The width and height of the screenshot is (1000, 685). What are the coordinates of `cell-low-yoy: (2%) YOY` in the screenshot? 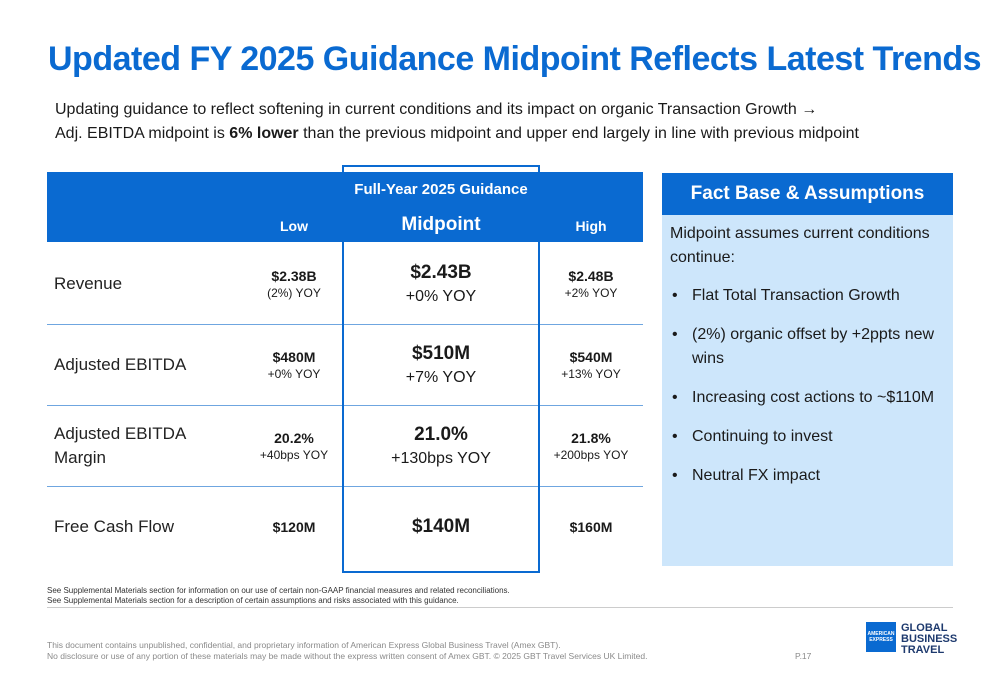 It's located at (294, 292).